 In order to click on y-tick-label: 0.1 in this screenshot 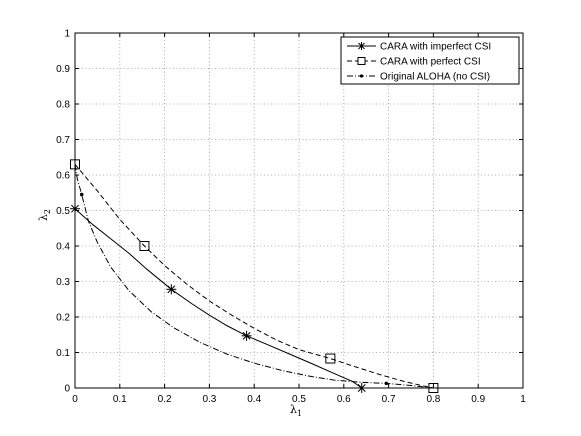, I will do `click(63, 353)`.